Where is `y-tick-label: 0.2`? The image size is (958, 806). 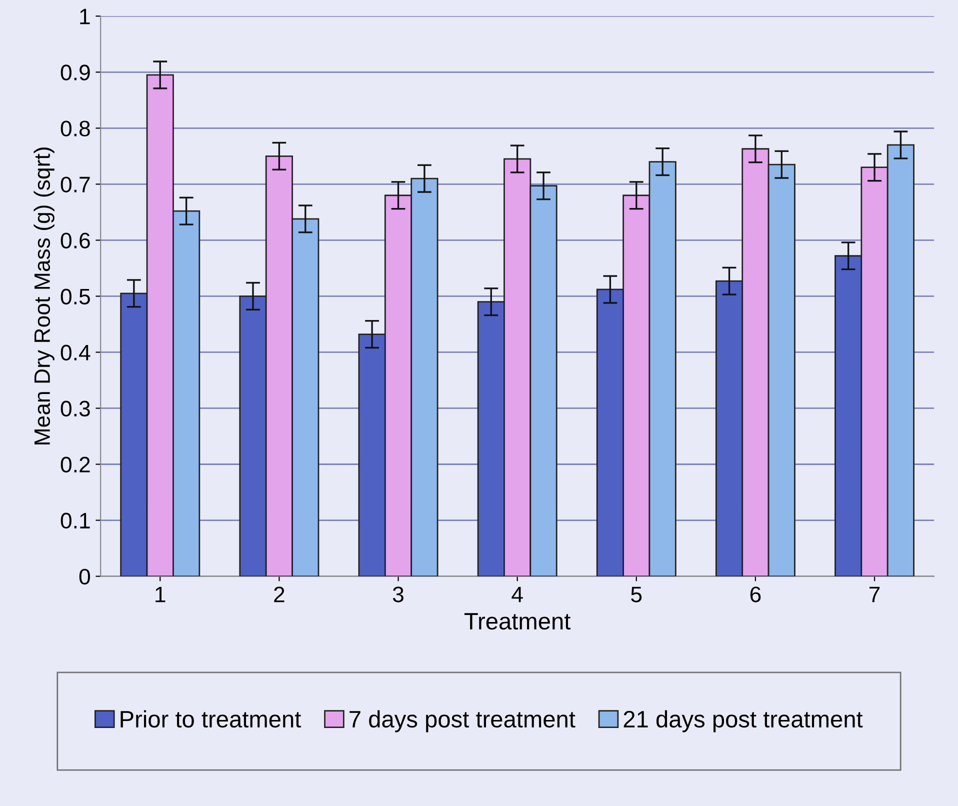
y-tick-label: 0.2 is located at coordinates (75, 464).